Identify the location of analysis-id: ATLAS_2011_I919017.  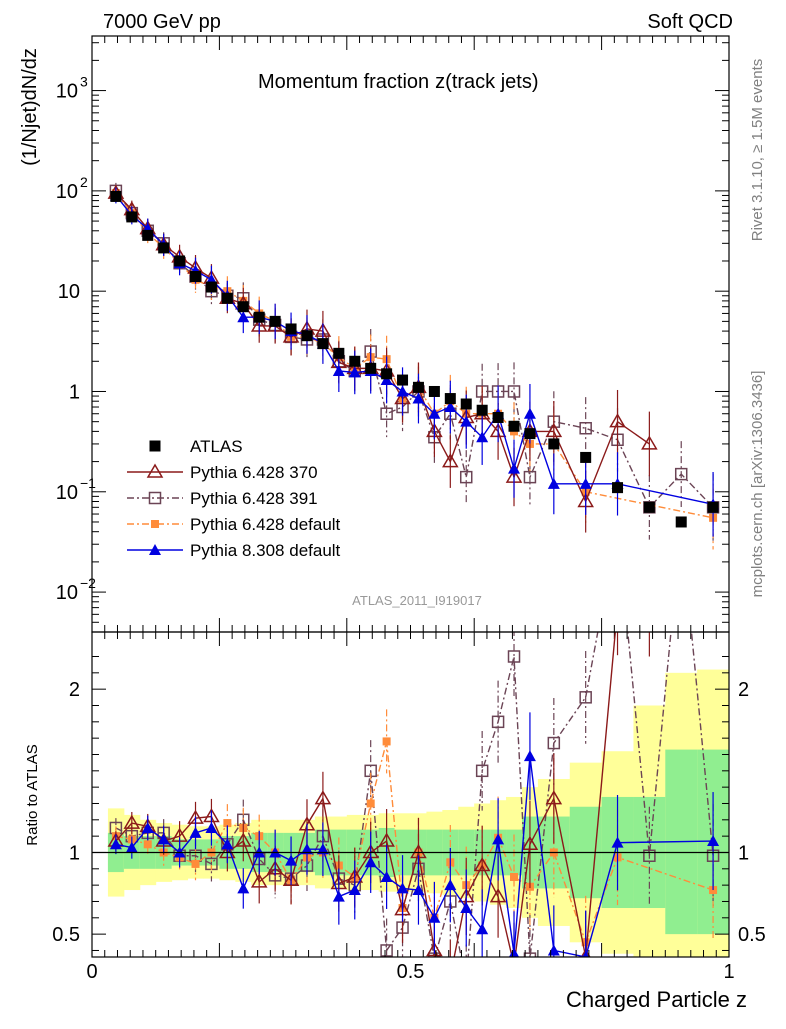
(417, 600).